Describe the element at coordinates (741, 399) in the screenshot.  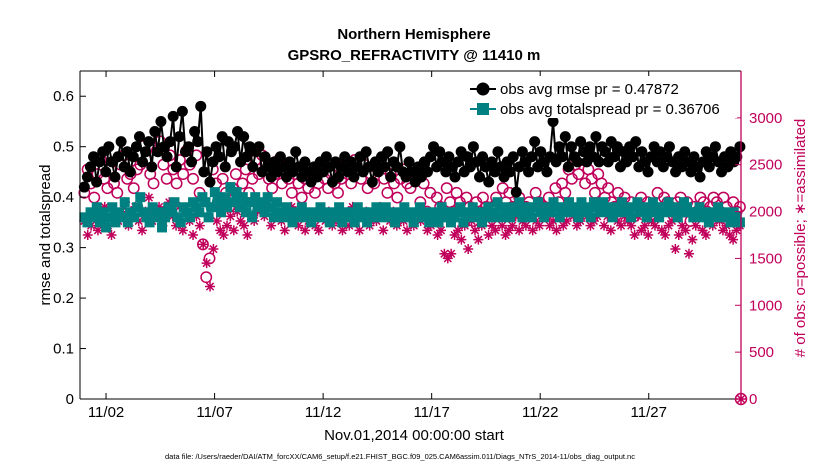
I see `zero-count-asterisk` at that location.